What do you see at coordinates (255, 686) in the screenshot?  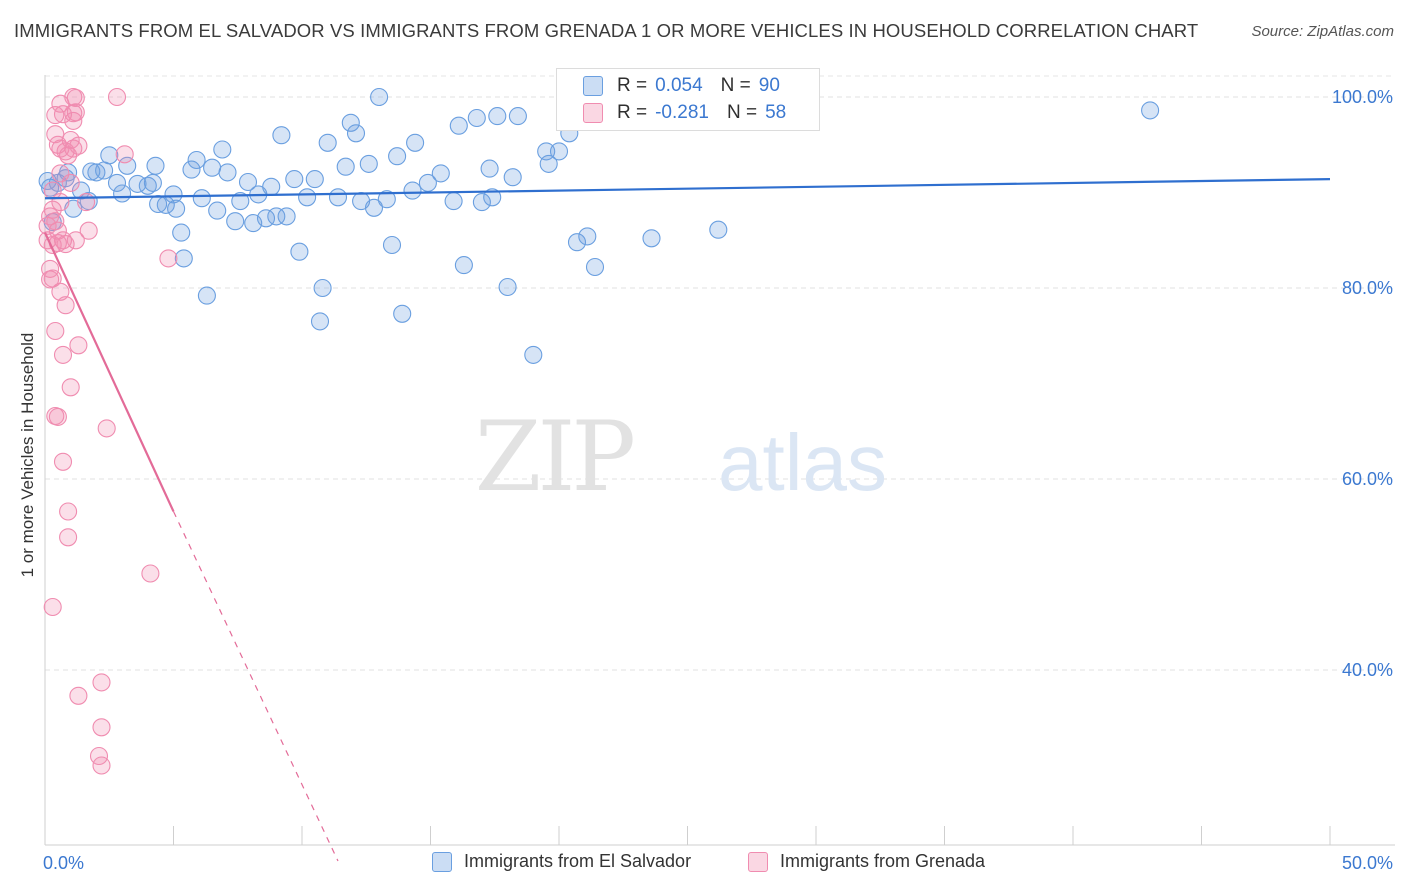 I see `trend-line-extrapolated` at bounding box center [255, 686].